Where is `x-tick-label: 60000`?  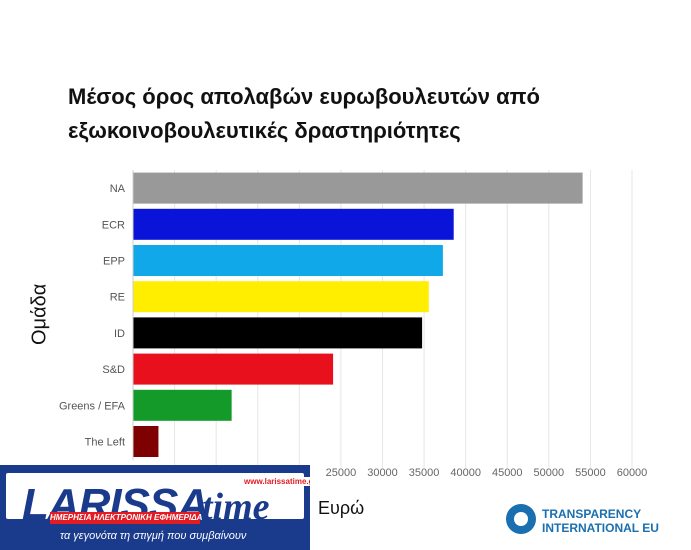
x-tick-label: 60000 is located at coordinates (632, 473).